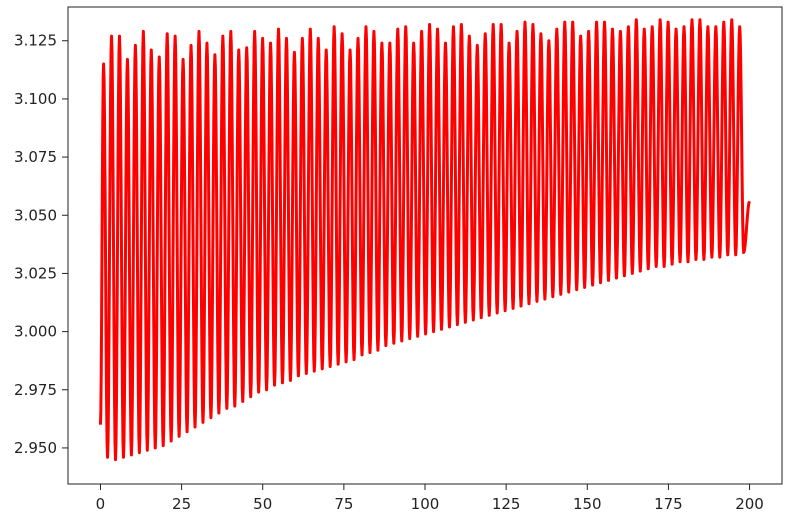  What do you see at coordinates (749, 504) in the screenshot?
I see `x-tick-label: 200` at bounding box center [749, 504].